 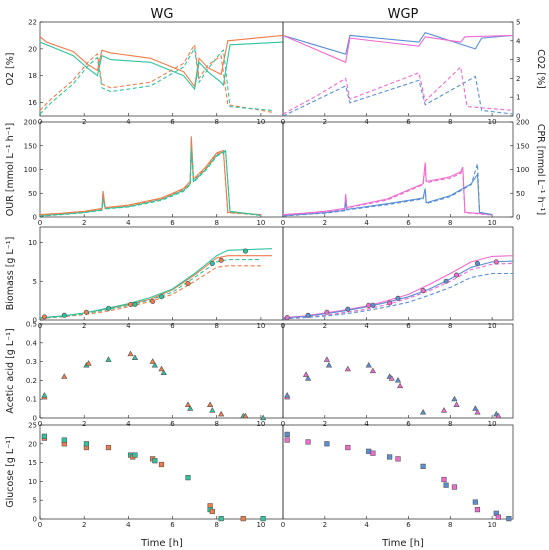 What do you see at coordinates (30, 146) in the screenshot?
I see `y-tick-label: 150` at bounding box center [30, 146].